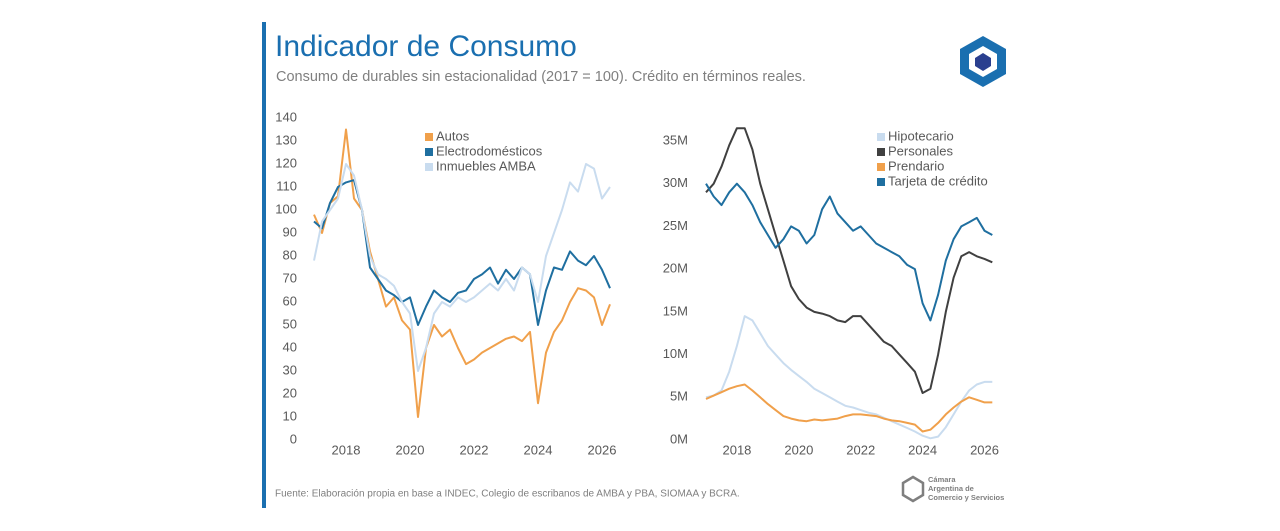 Image resolution: width=1280 pixels, height=531 pixels. Describe the element at coordinates (966, 497) in the screenshot. I see `org-name: Comercio y Servicios` at that location.